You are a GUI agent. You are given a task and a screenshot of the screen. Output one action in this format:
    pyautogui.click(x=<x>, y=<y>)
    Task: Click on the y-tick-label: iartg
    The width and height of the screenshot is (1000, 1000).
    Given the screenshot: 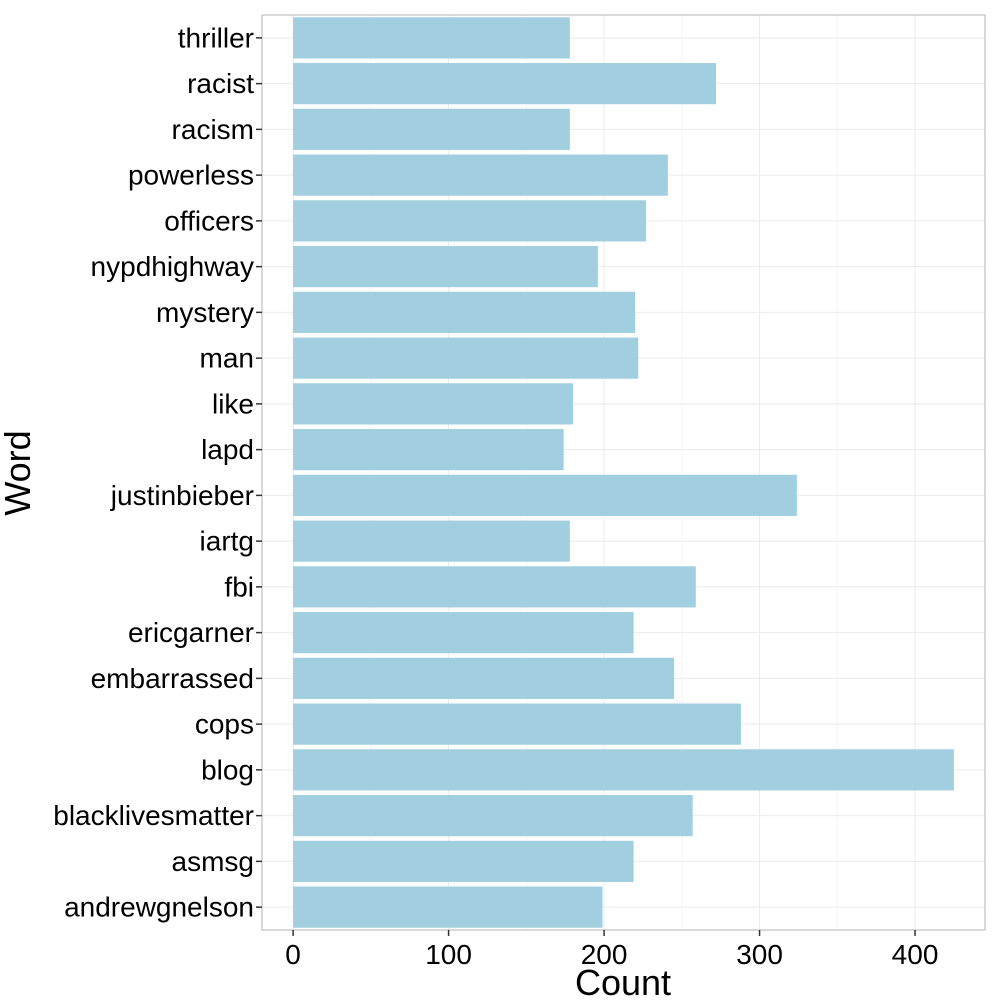 What is the action you would take?
    pyautogui.click(x=227, y=541)
    